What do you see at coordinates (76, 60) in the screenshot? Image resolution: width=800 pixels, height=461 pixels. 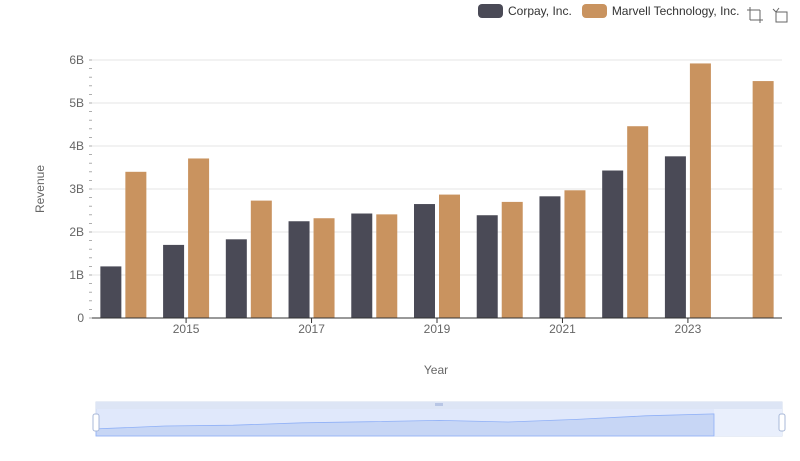 I see `y-tick-label: 6B` at bounding box center [76, 60].